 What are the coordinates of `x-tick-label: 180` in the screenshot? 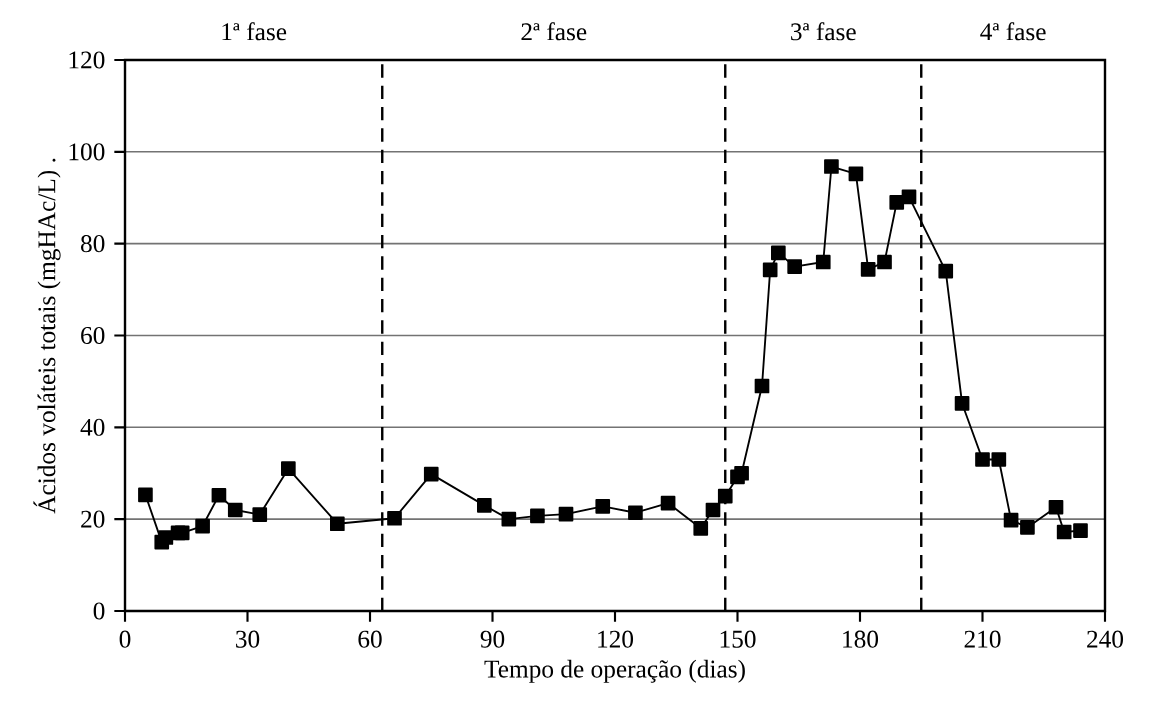 It's located at (861, 639).